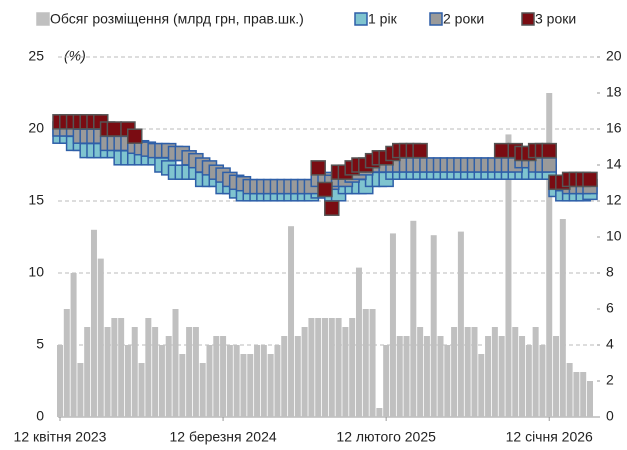  Describe the element at coordinates (614, 200) in the screenshot. I see `y2-tick-label: 12` at that location.